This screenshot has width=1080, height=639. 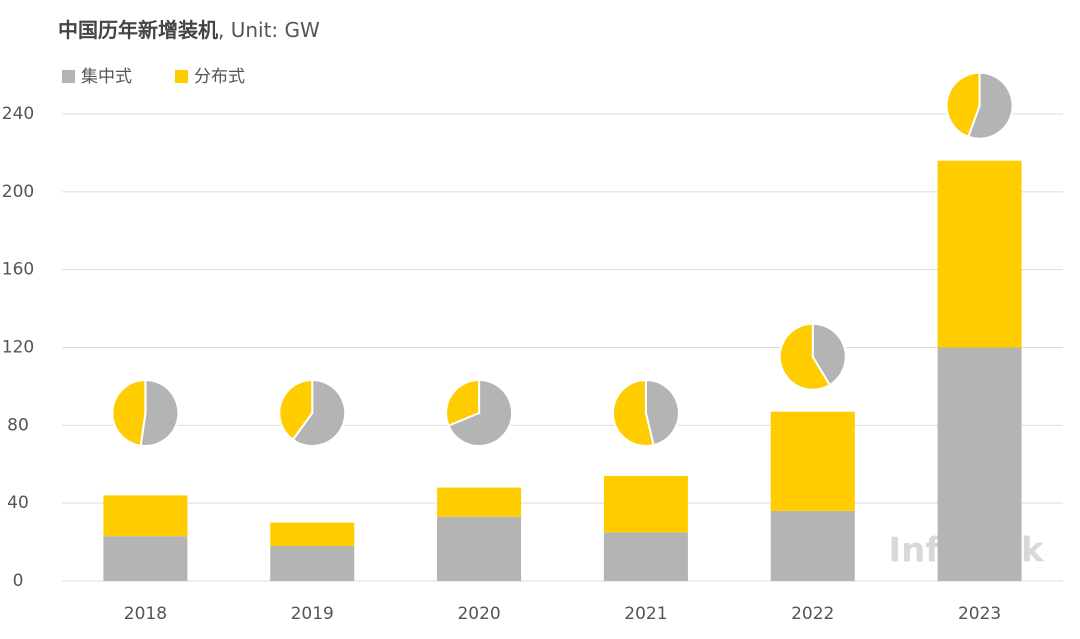 What do you see at coordinates (106, 77) in the screenshot?
I see `legend-label: 集中式` at bounding box center [106, 77].